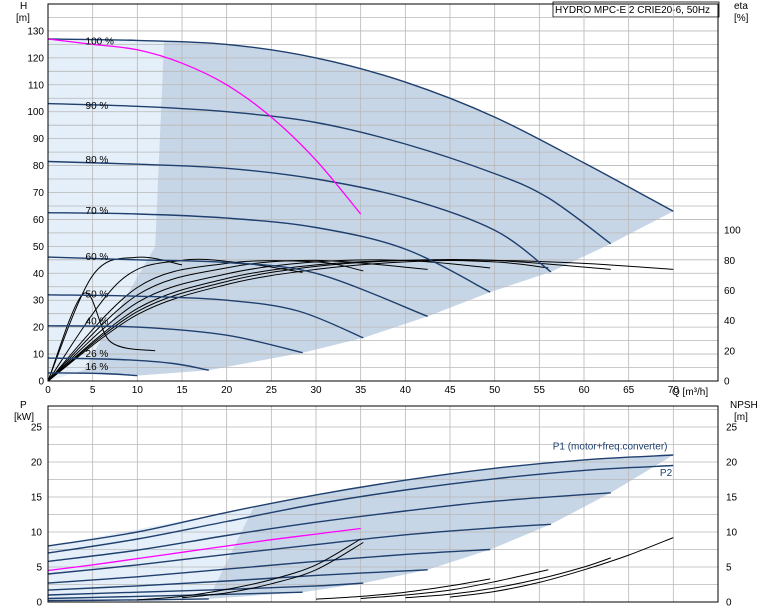 The image size is (774, 611). Describe the element at coordinates (732, 428) in the screenshot. I see `npsh-tick-label: 25` at that location.